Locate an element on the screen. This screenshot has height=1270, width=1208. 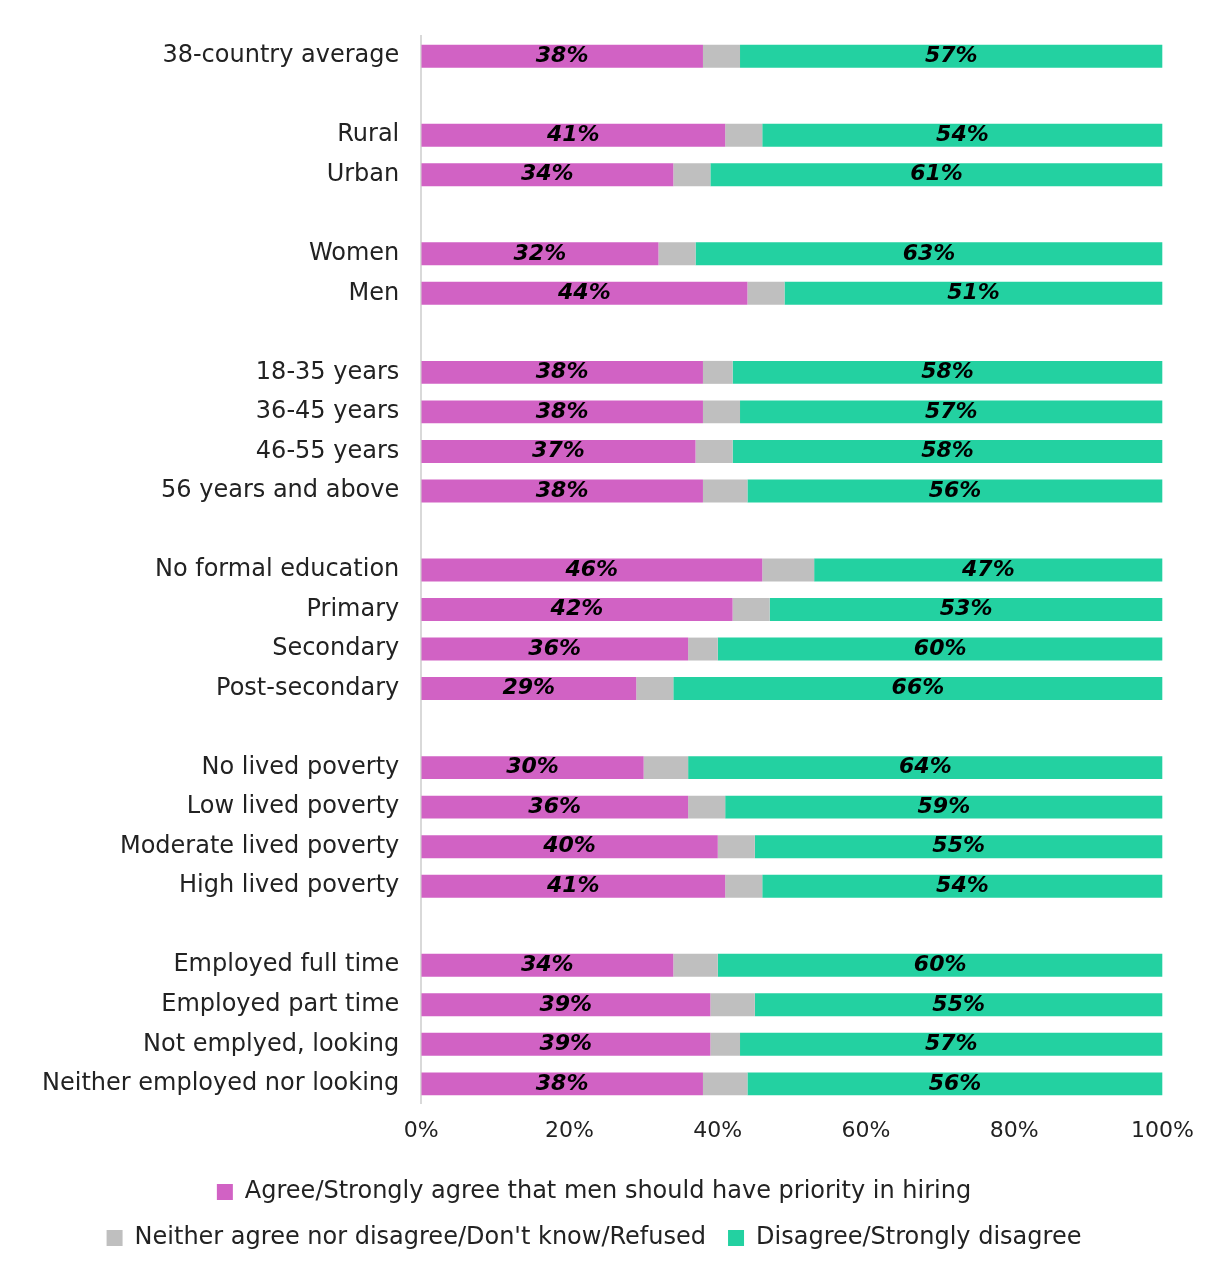
x-tick-label: 80% is located at coordinates (1014, 1129).